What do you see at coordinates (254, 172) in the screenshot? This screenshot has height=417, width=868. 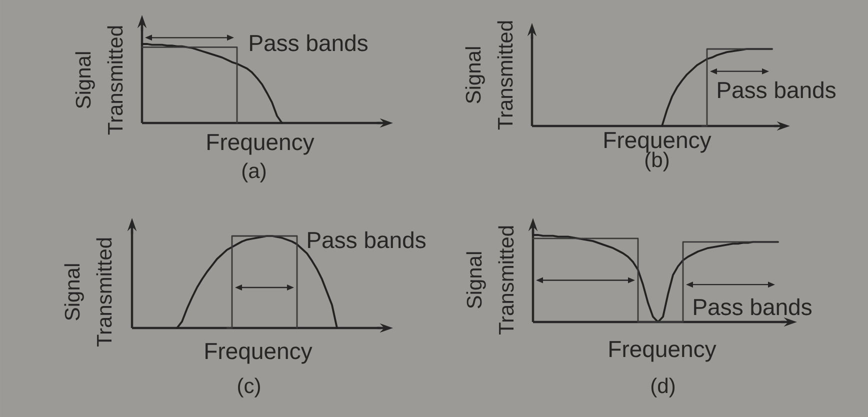 I see `text: (a)` at bounding box center [254, 172].